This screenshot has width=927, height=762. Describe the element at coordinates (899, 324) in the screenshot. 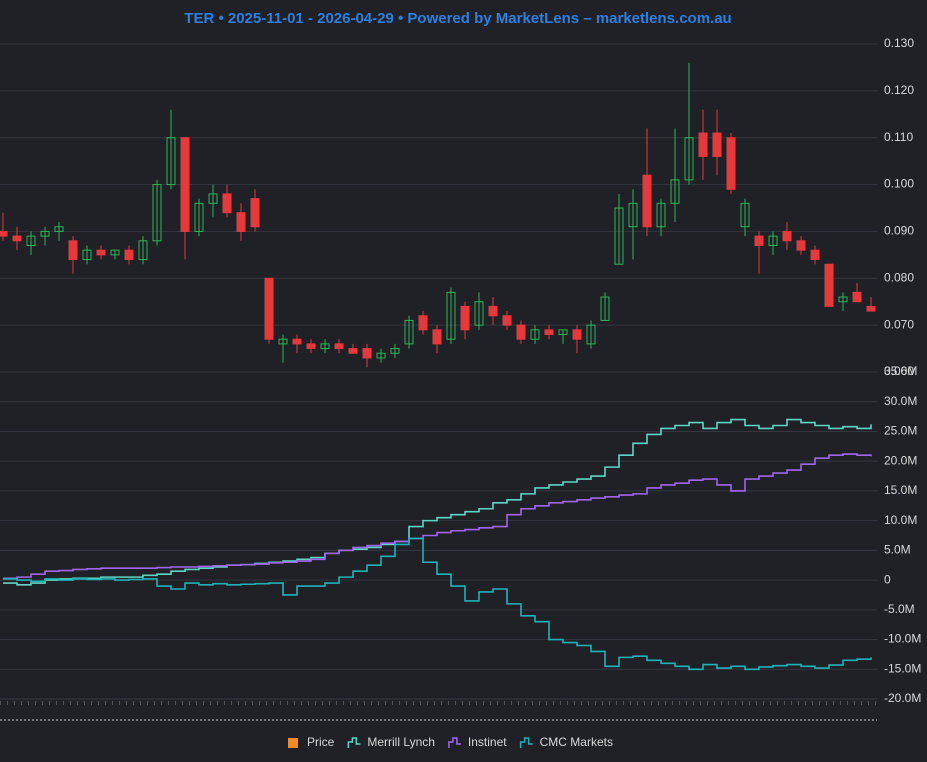

I see `y-tick-label: 0.070` at that location.